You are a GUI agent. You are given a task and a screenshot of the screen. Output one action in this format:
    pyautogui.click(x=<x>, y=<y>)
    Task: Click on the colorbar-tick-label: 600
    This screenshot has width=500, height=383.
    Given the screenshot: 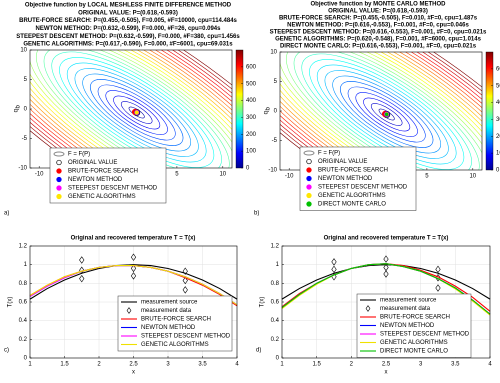 What is the action you would take?
    pyautogui.click(x=498, y=69)
    